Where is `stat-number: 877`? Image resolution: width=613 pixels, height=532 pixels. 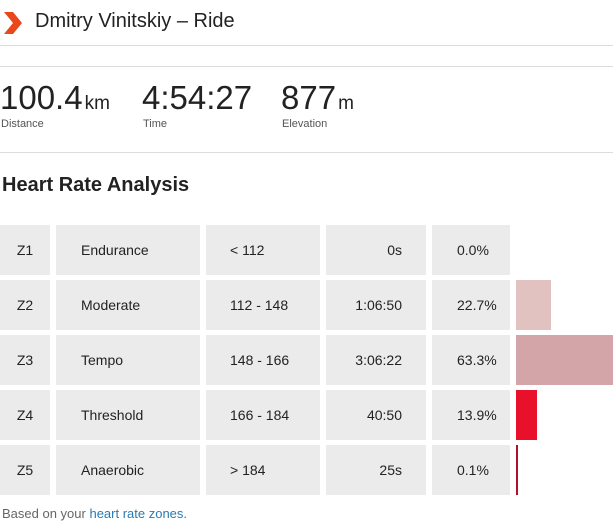
stat-number: 877 is located at coordinates (309, 97).